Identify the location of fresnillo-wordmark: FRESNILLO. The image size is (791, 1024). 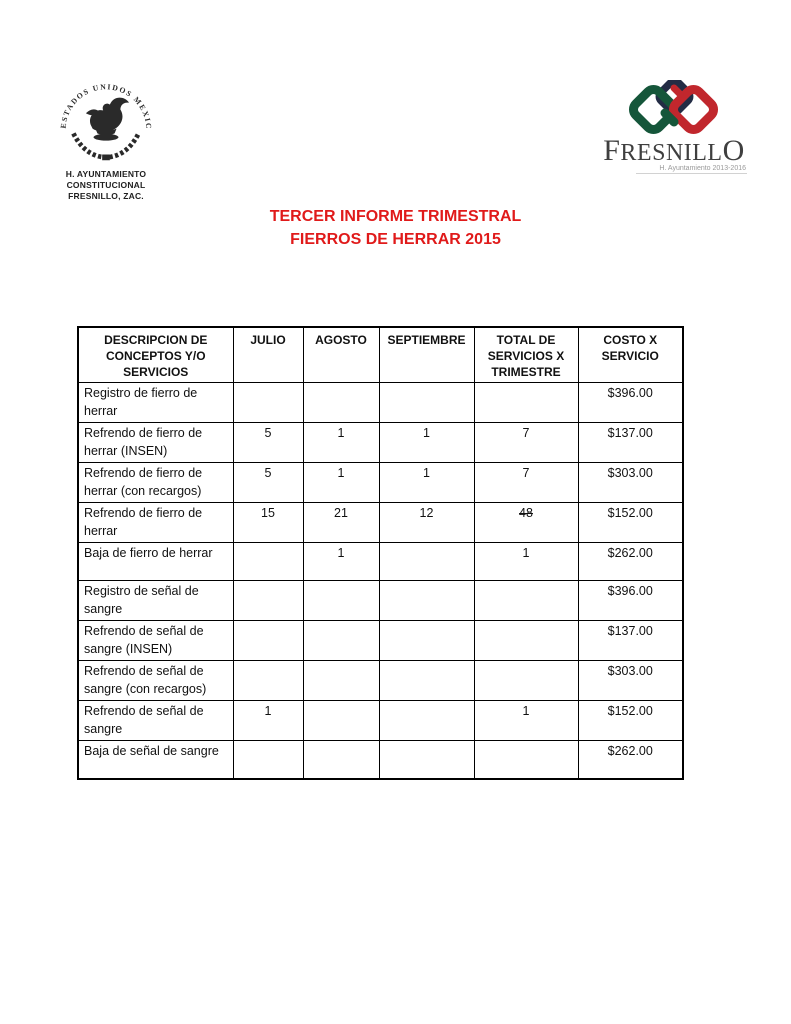
(674, 150).